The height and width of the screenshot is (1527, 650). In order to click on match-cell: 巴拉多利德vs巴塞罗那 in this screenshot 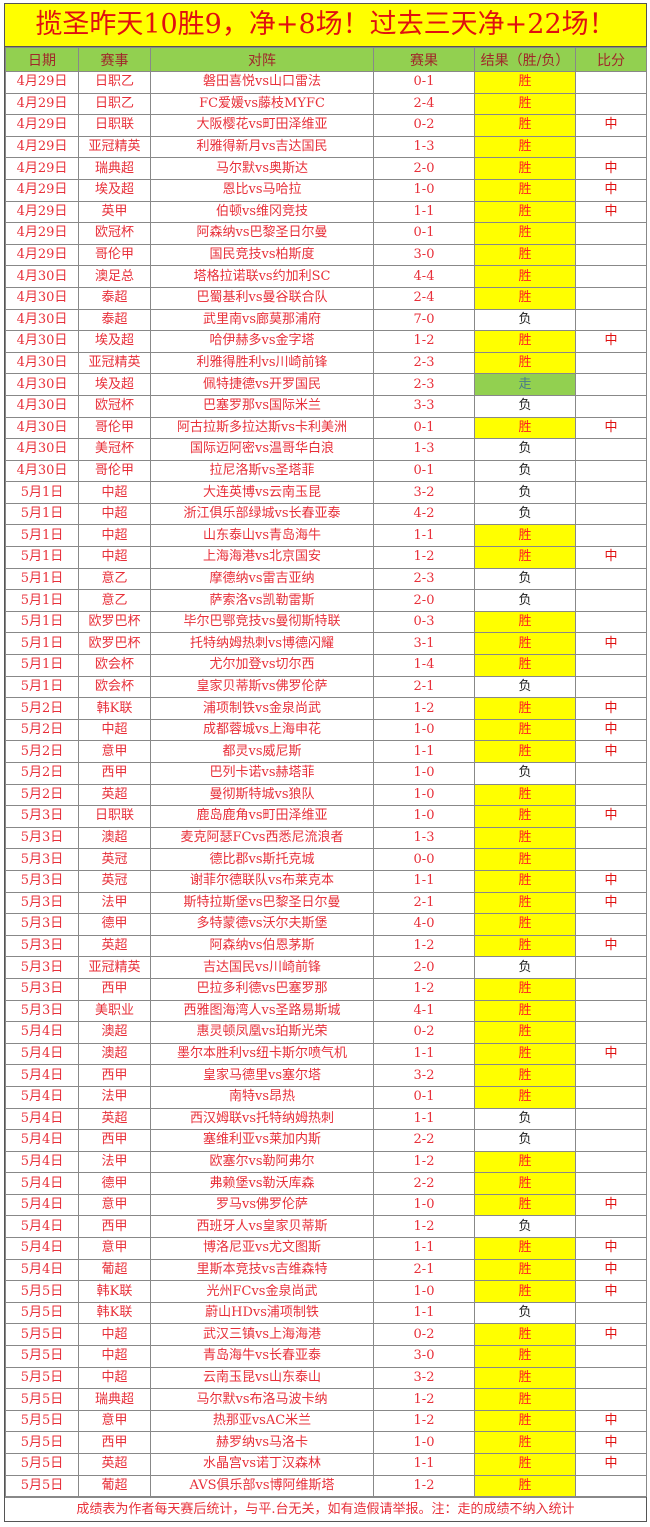, I will do `click(262, 989)`.